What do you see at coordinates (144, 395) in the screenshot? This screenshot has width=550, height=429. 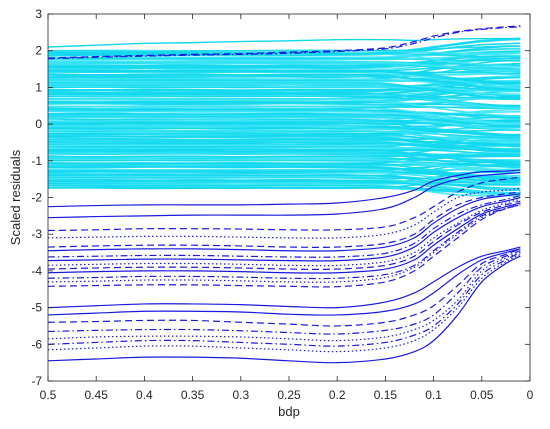 I see `x-tick-label: 0.4` at bounding box center [144, 395].